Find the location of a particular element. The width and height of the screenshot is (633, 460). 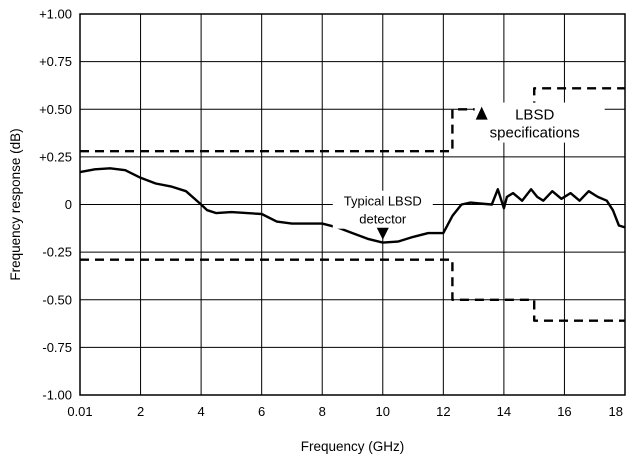

down-arrow-icon is located at coordinates (382, 233).